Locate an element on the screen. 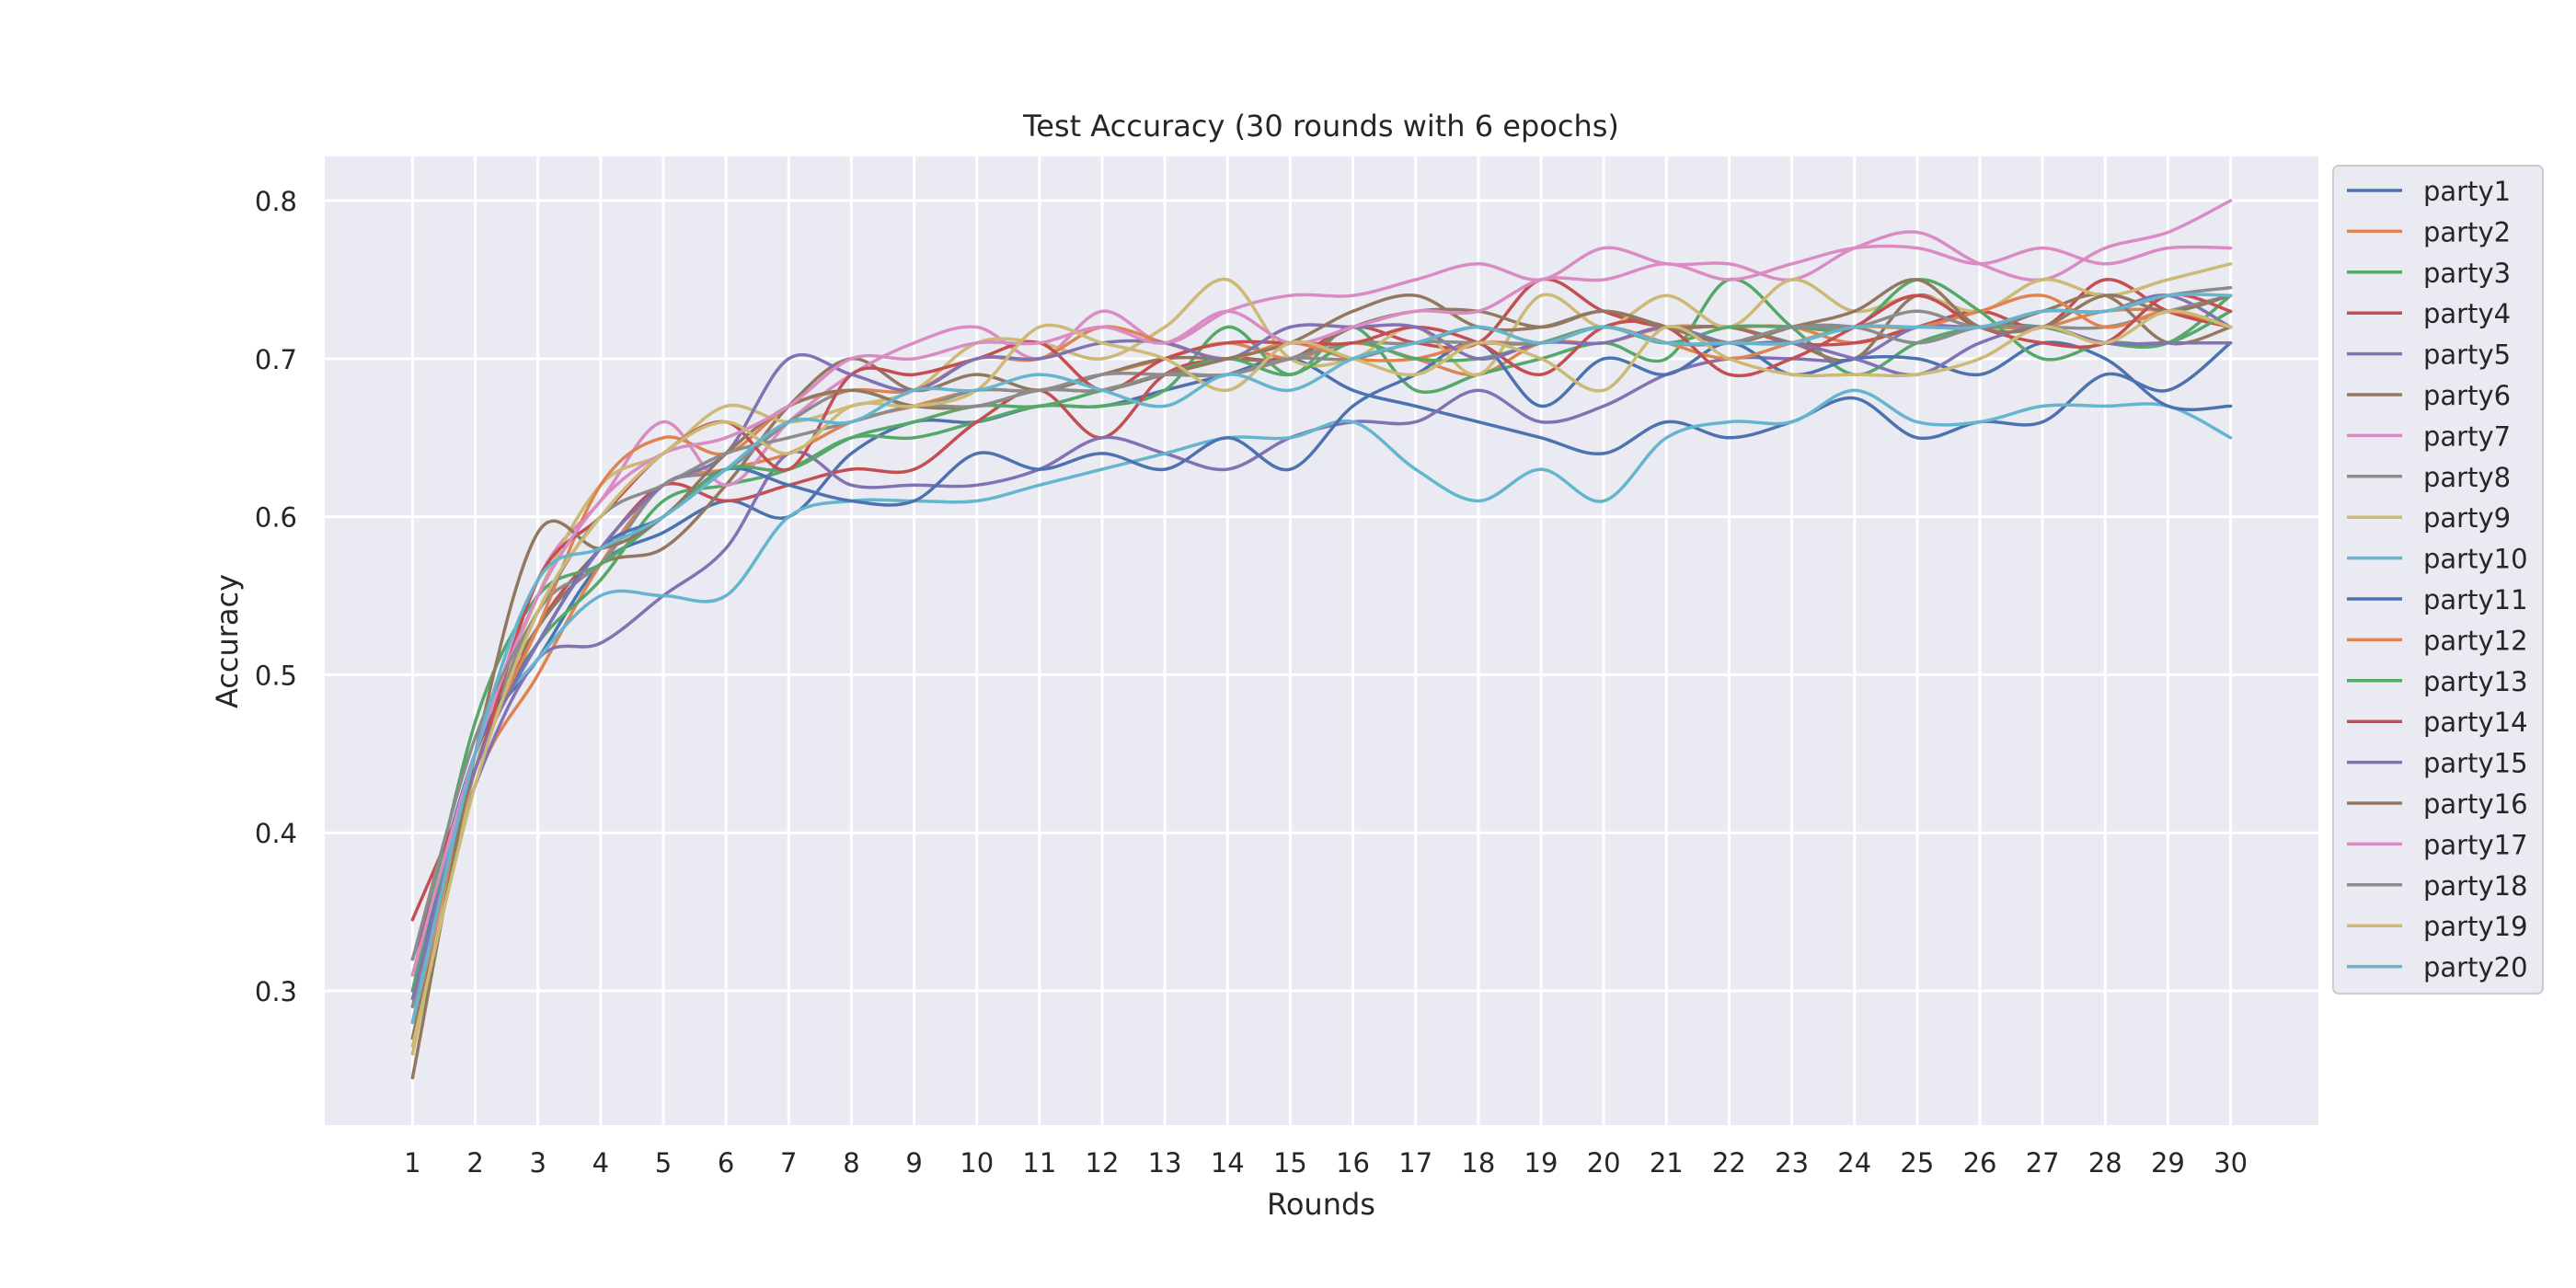  y-tick-labels: 0.3 0.4 0.5 0.6 0.7 0.8 is located at coordinates (276, 596).